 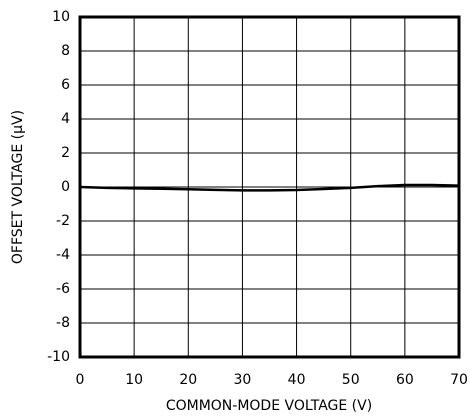 I want to click on y-axis-label: OFFSET VOLTAGE (µV), so click(x=18, y=187).